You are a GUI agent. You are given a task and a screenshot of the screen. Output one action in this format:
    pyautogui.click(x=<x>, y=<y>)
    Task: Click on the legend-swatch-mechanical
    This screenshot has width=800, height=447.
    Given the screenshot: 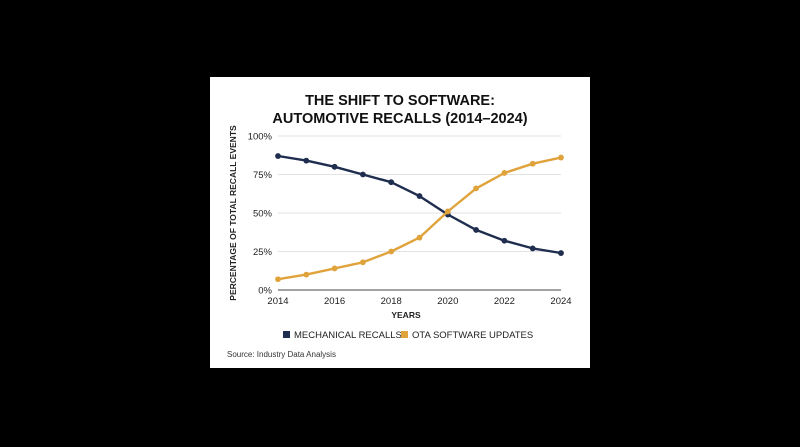 What is the action you would take?
    pyautogui.click(x=286, y=334)
    